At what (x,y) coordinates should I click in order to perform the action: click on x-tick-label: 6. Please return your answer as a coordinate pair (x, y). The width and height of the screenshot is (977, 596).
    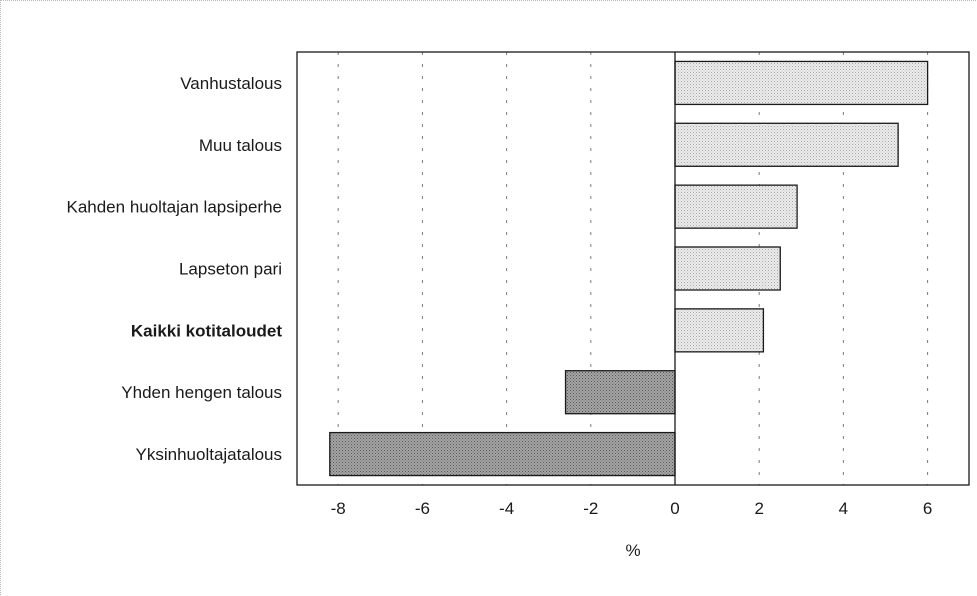
    Looking at the image, I should click on (927, 508).